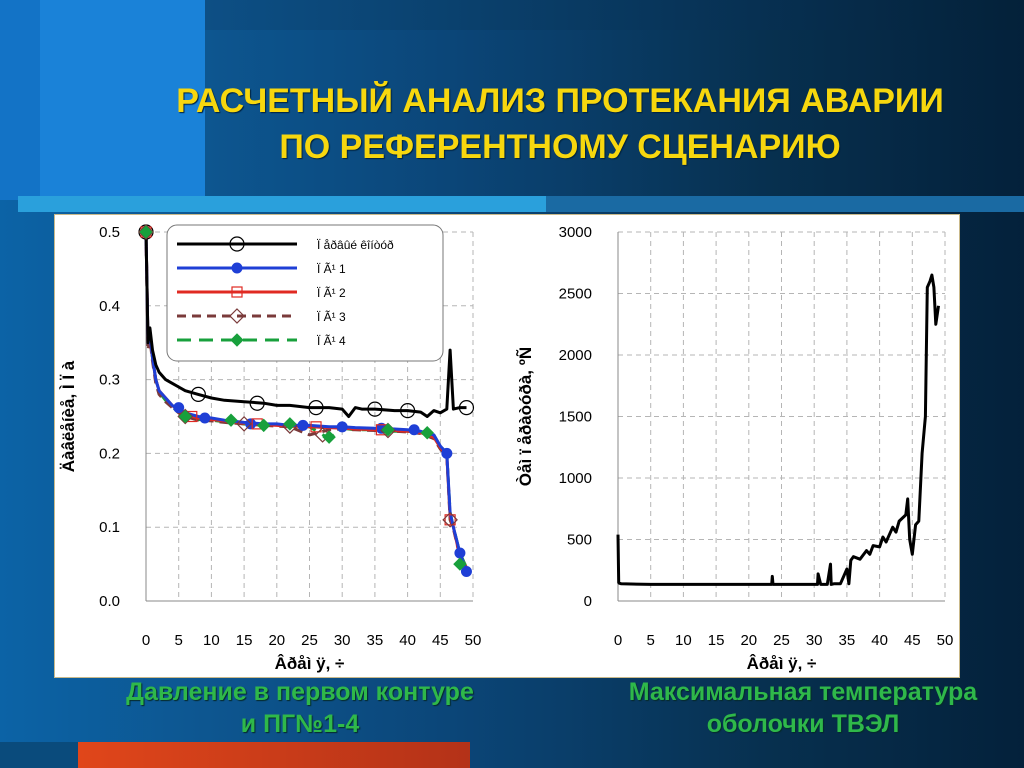 The width and height of the screenshot is (1024, 768). I want to click on legend-label-0: Ï åðâûé êîíòóð, so click(355, 245).